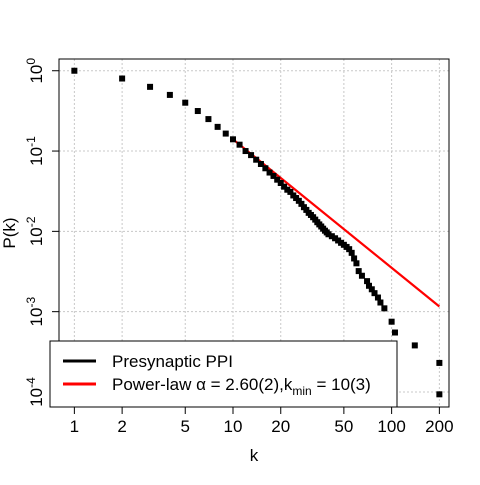 Image resolution: width=480 pixels, height=485 pixels. What do you see at coordinates (301, 391) in the screenshot?
I see `legend-kmin-subscript: min` at bounding box center [301, 391].